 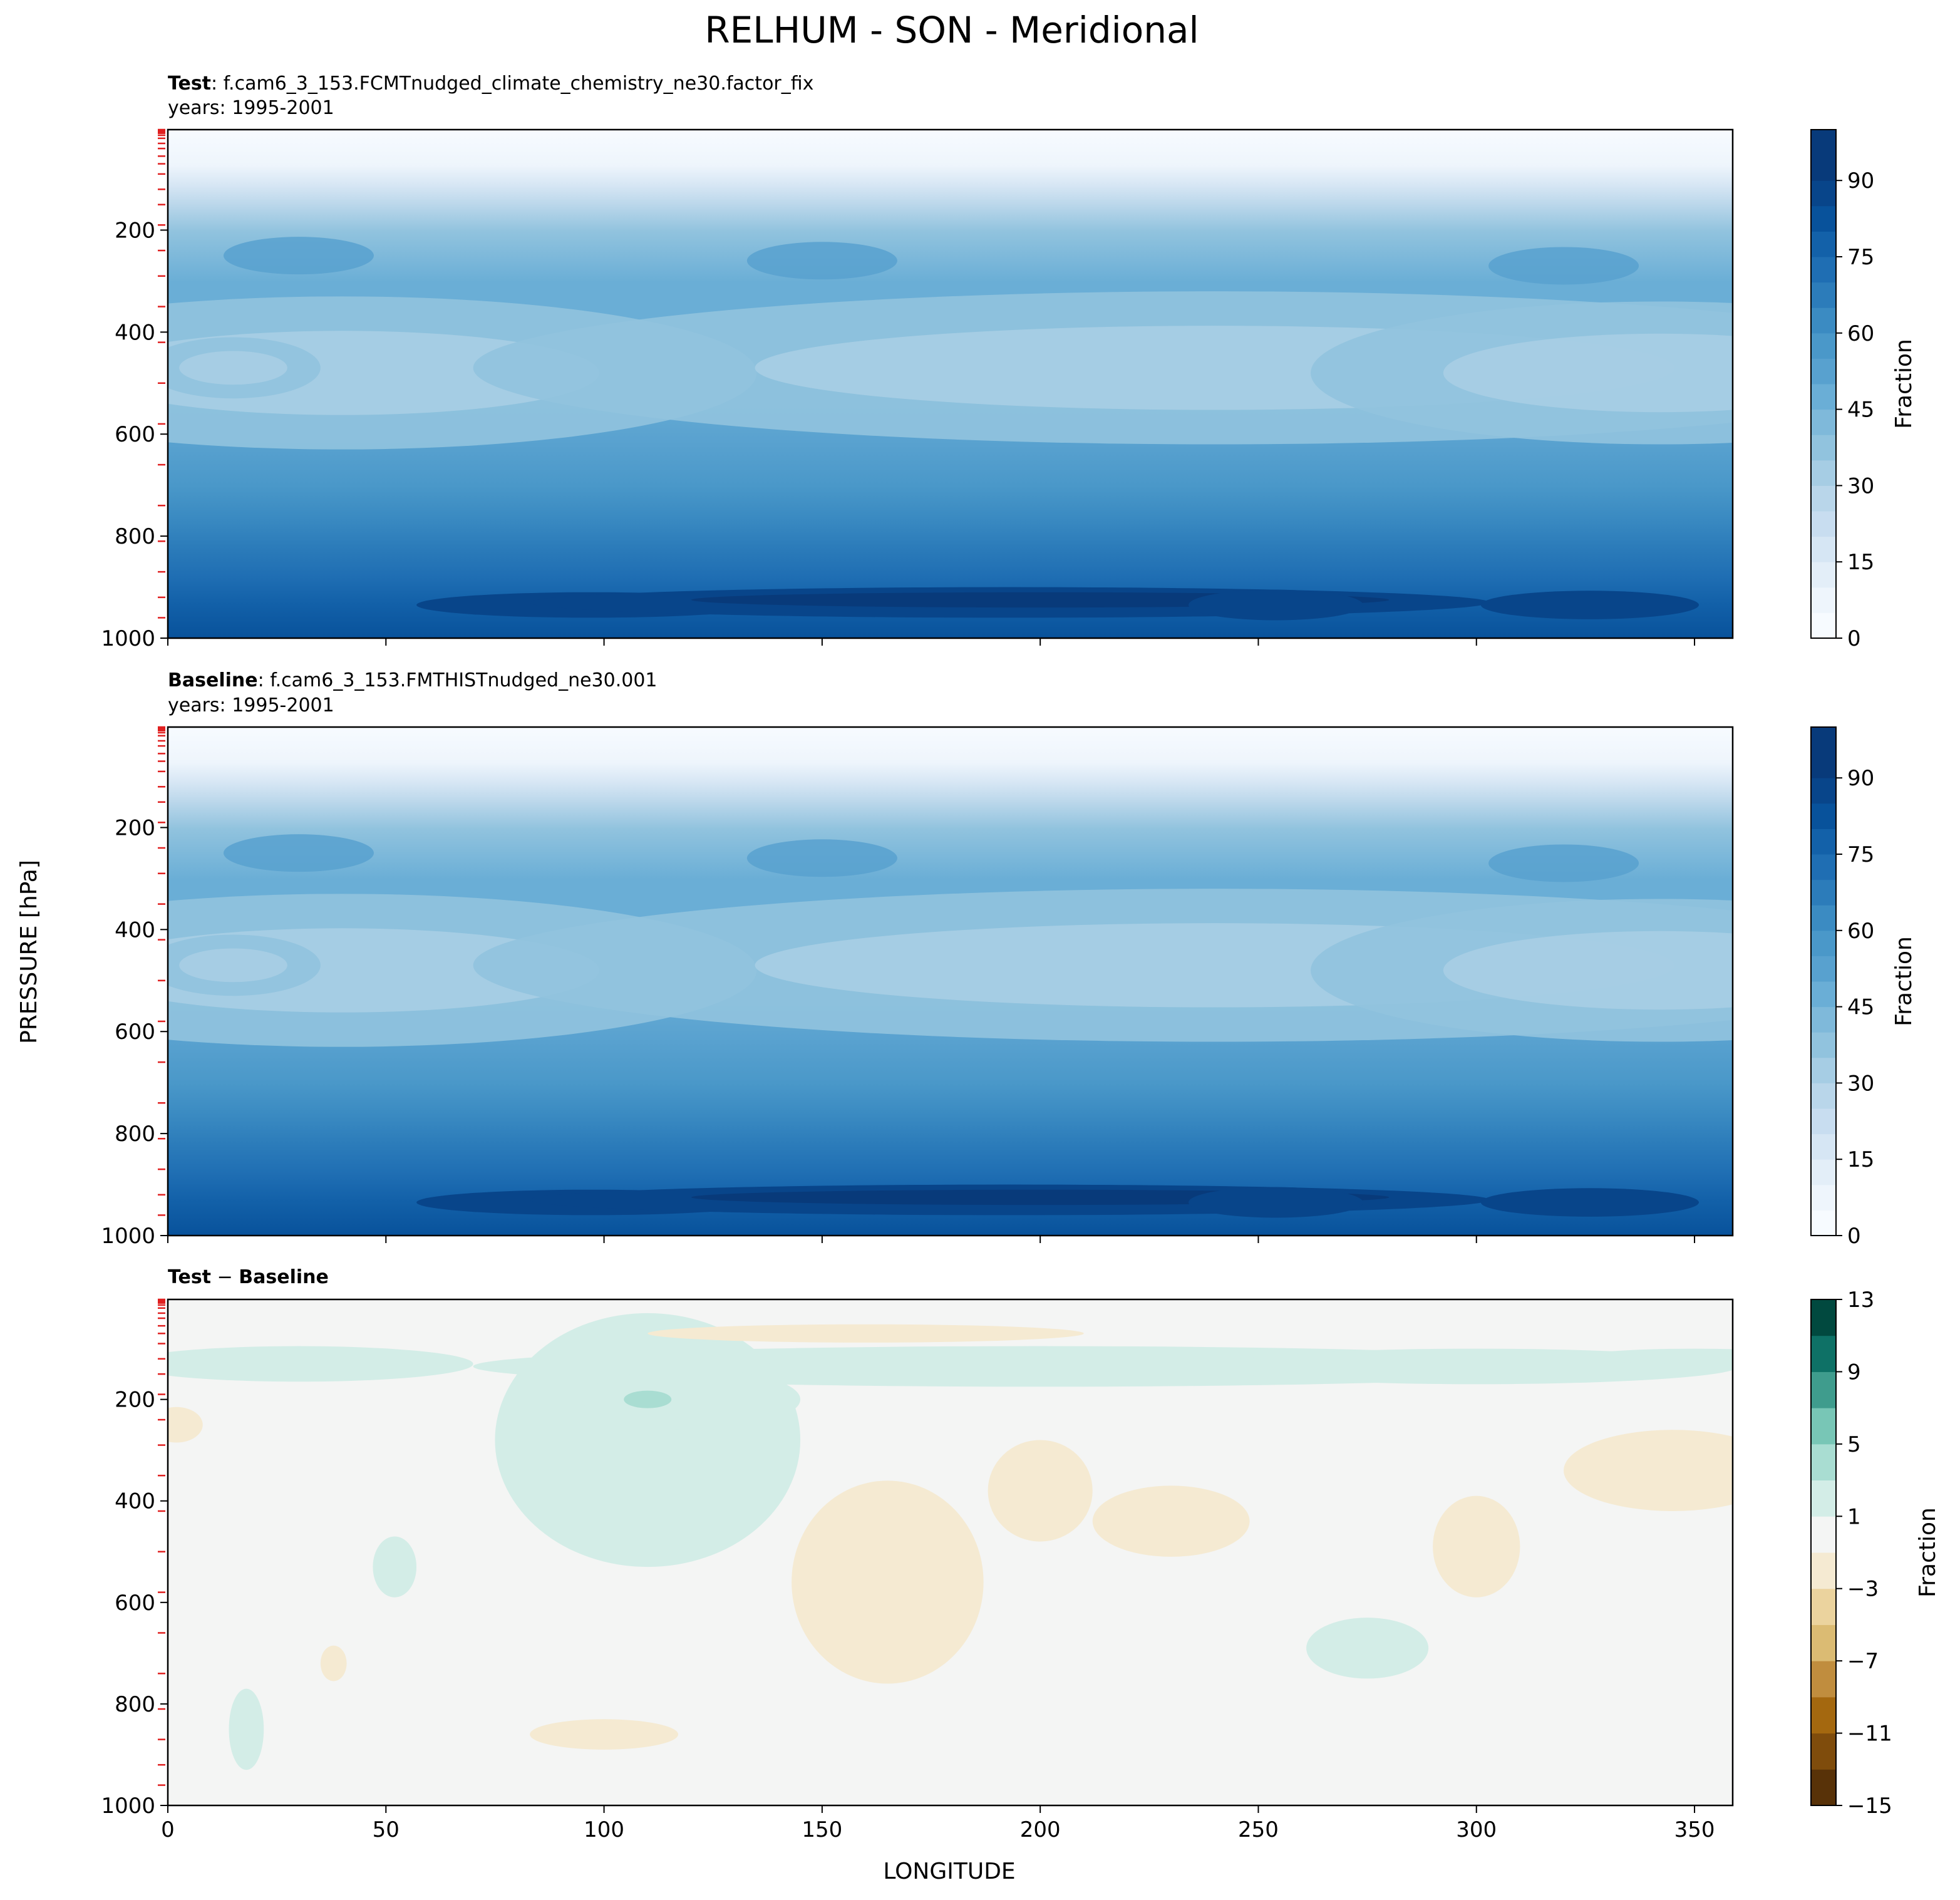 What do you see at coordinates (1860, 1159) in the screenshot?
I see `colorbar-tick-label: 15` at bounding box center [1860, 1159].